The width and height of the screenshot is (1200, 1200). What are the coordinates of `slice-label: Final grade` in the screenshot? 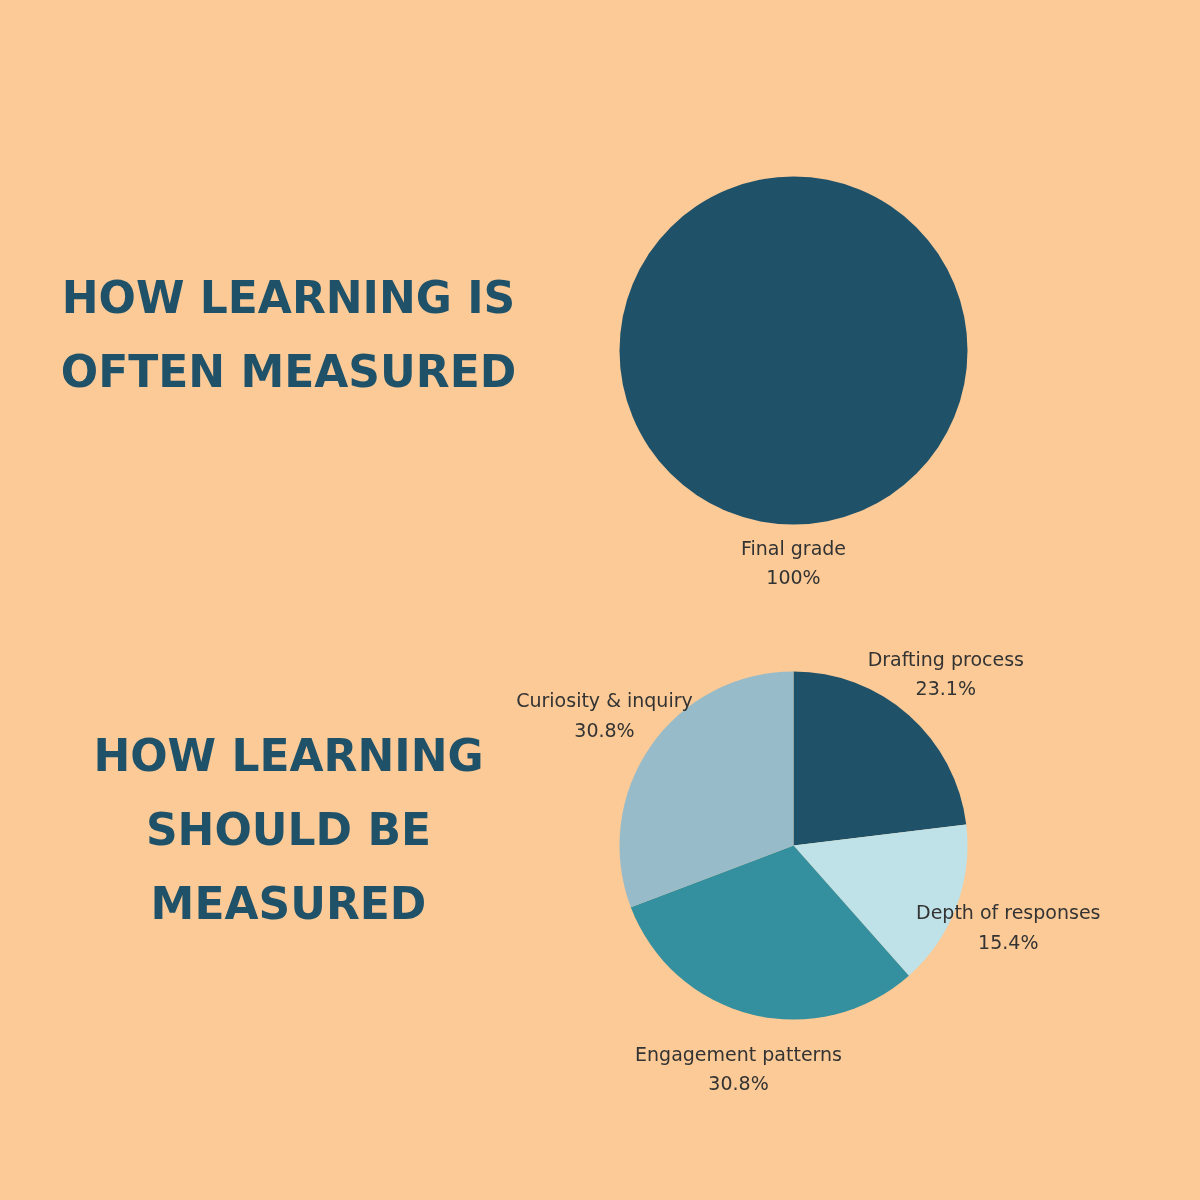 It's located at (793, 547).